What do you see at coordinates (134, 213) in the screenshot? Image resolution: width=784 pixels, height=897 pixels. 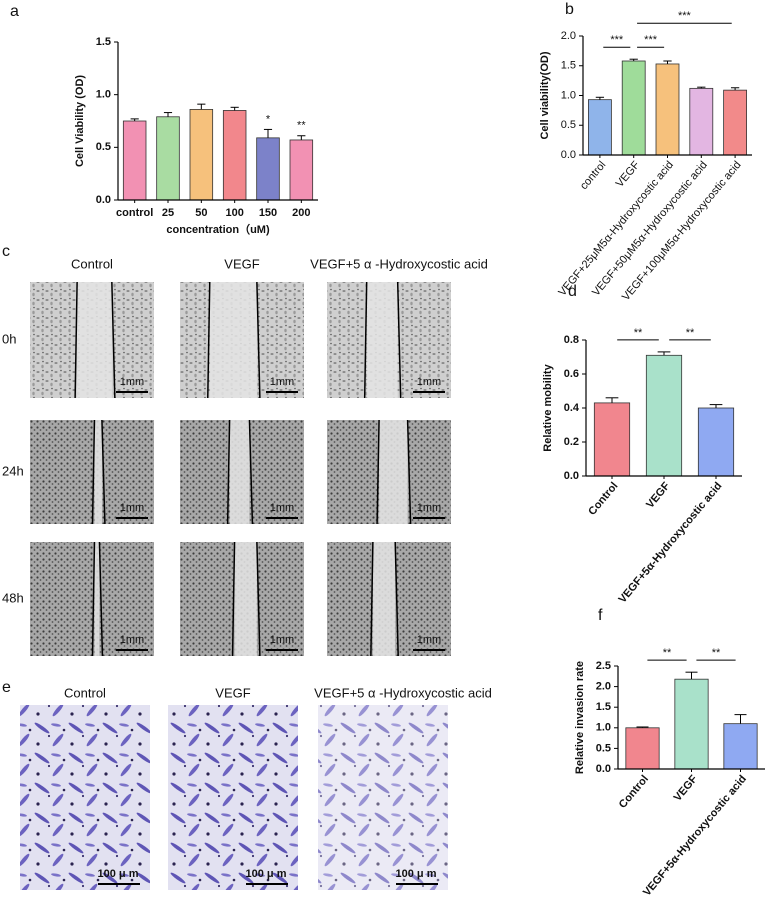 I see `x-tick-label: control` at bounding box center [134, 213].